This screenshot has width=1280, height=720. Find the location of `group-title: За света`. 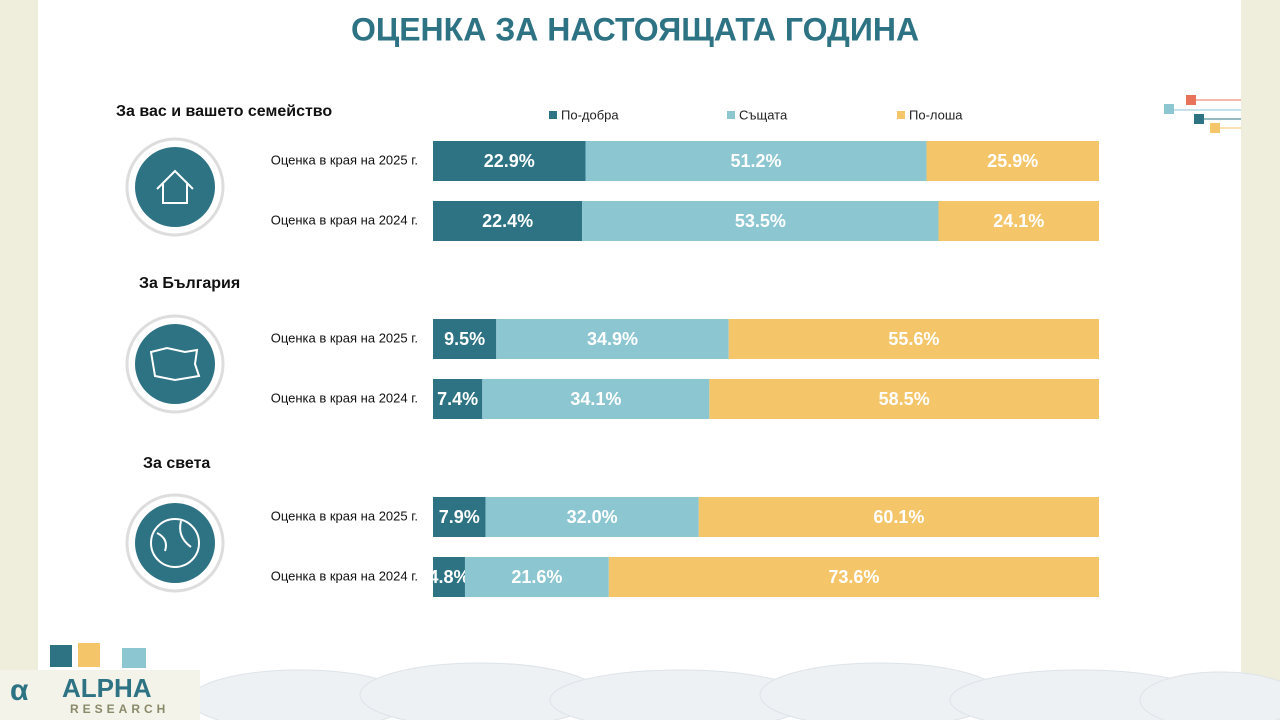

group-title: За света is located at coordinates (176, 463).